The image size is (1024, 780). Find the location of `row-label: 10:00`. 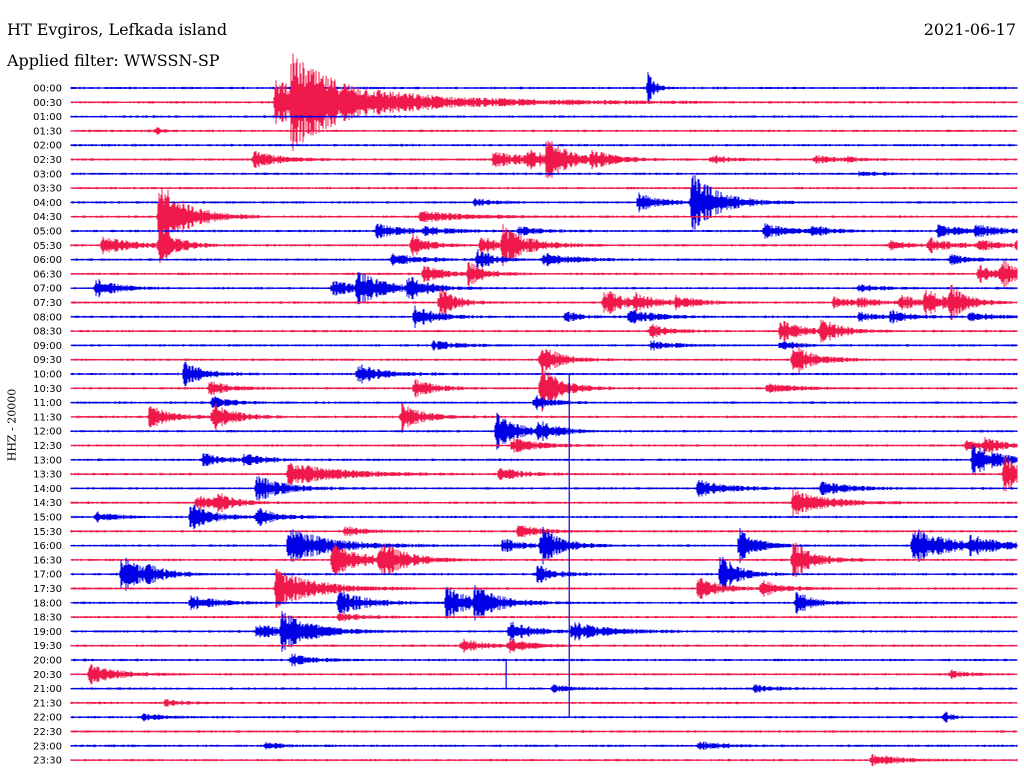

row-label: 10:00 is located at coordinates (47, 375).